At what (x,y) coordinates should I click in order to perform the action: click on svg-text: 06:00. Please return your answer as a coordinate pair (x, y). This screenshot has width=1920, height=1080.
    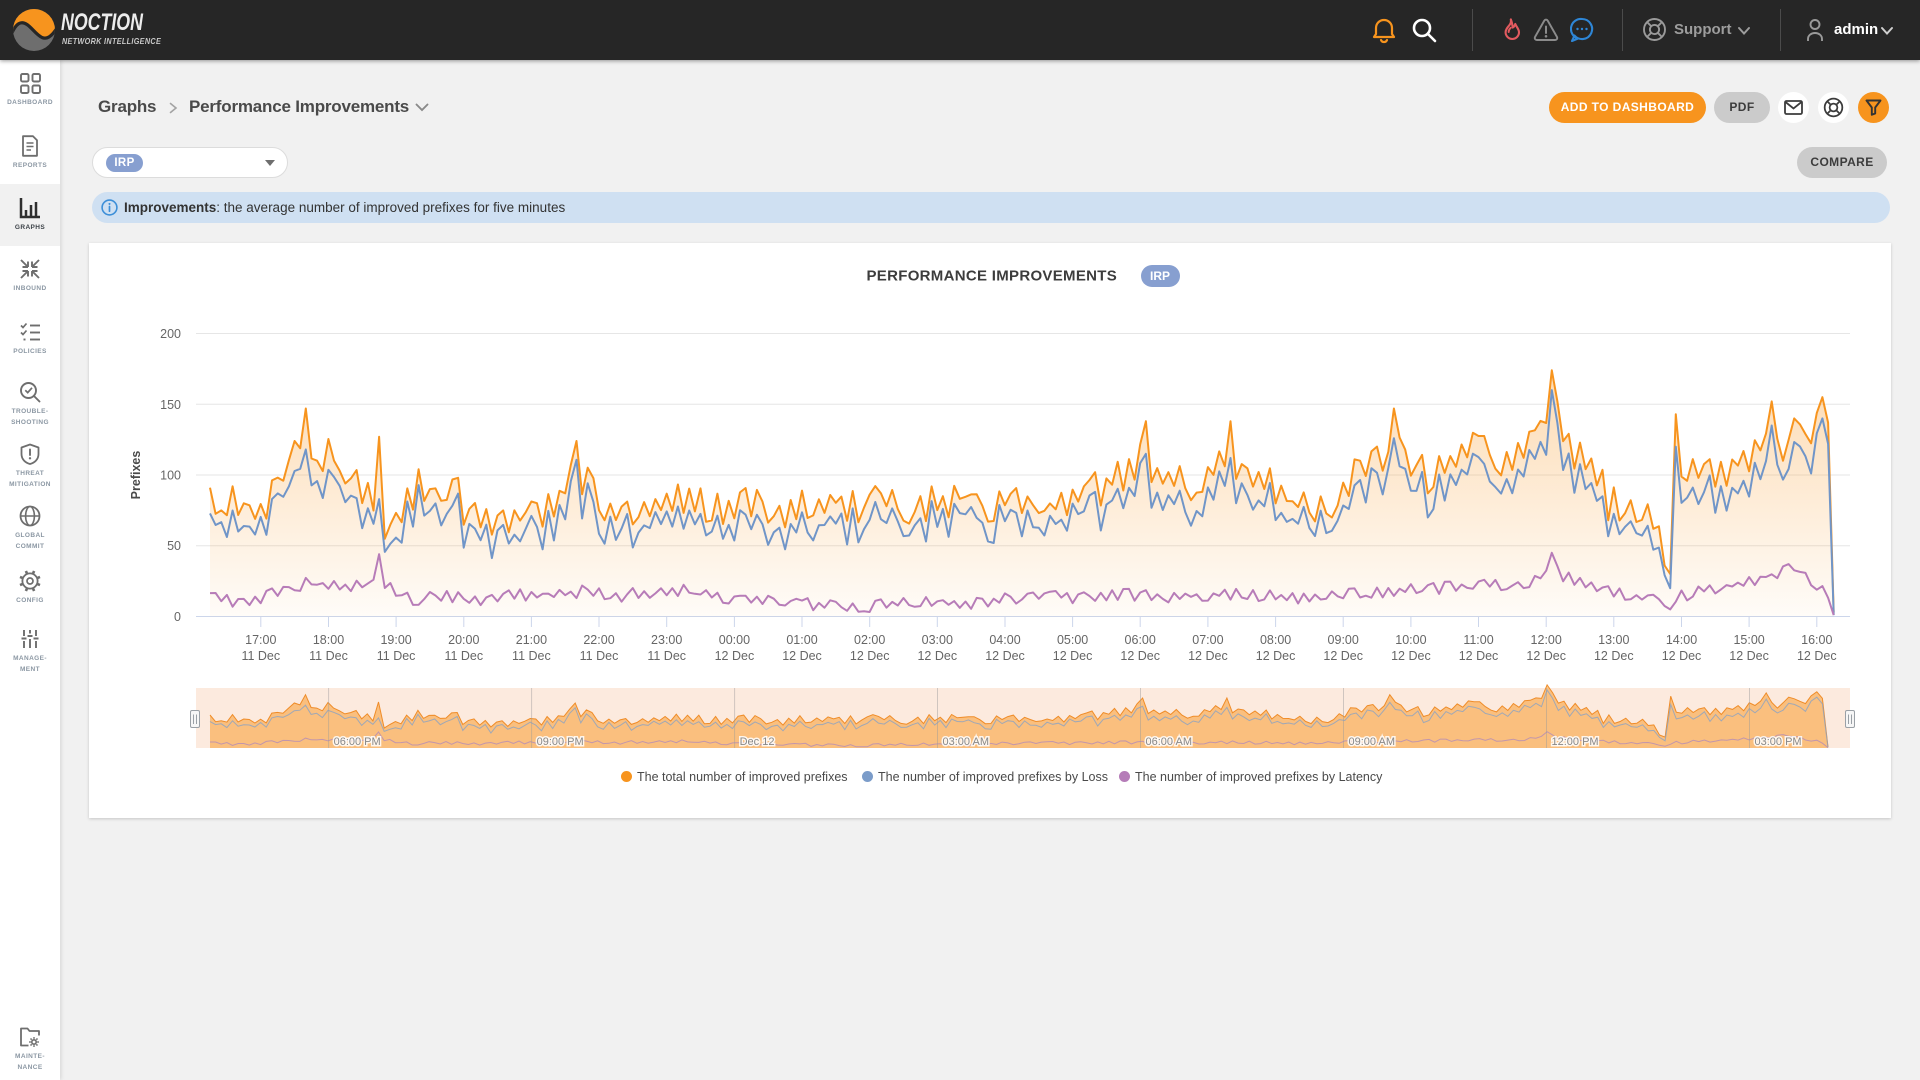
    Looking at the image, I should click on (1140, 640).